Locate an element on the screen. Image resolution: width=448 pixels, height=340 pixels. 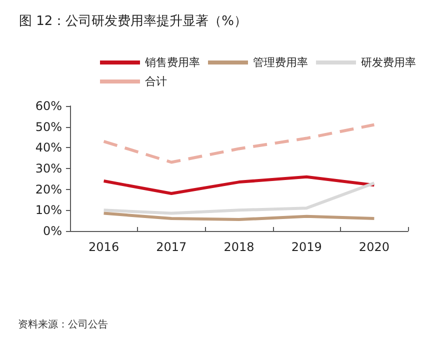
x-tick-label: 2016 is located at coordinates (104, 247).